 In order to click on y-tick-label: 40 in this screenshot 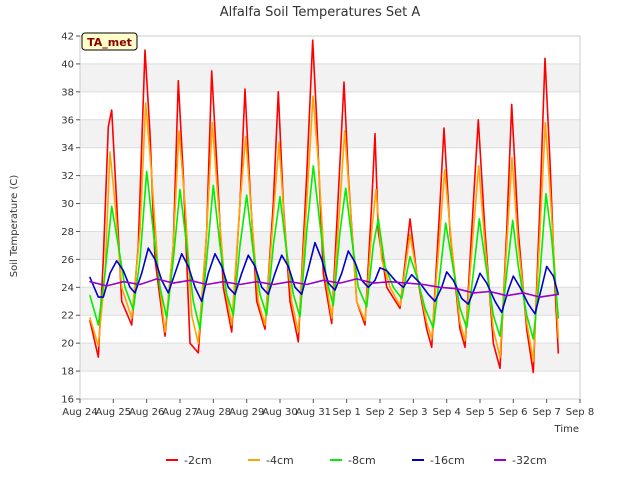, I will do `click(67, 64)`.